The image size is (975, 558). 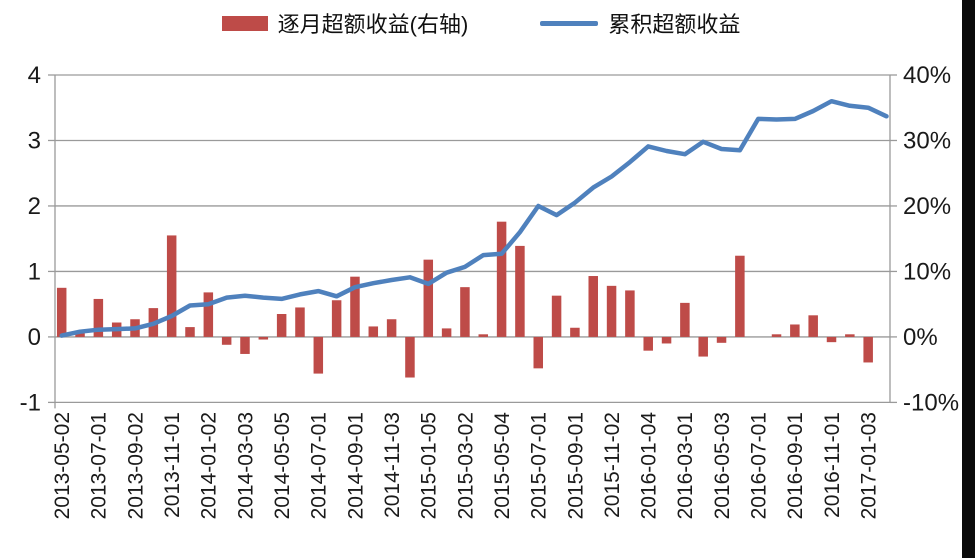 What do you see at coordinates (927, 140) in the screenshot?
I see `y-right-tick-label: 30%` at bounding box center [927, 140].